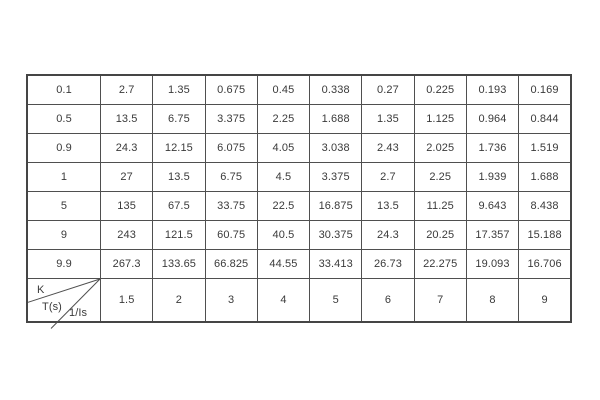  What do you see at coordinates (283, 234) in the screenshot?
I see `table-cell-value: 40.5` at bounding box center [283, 234].